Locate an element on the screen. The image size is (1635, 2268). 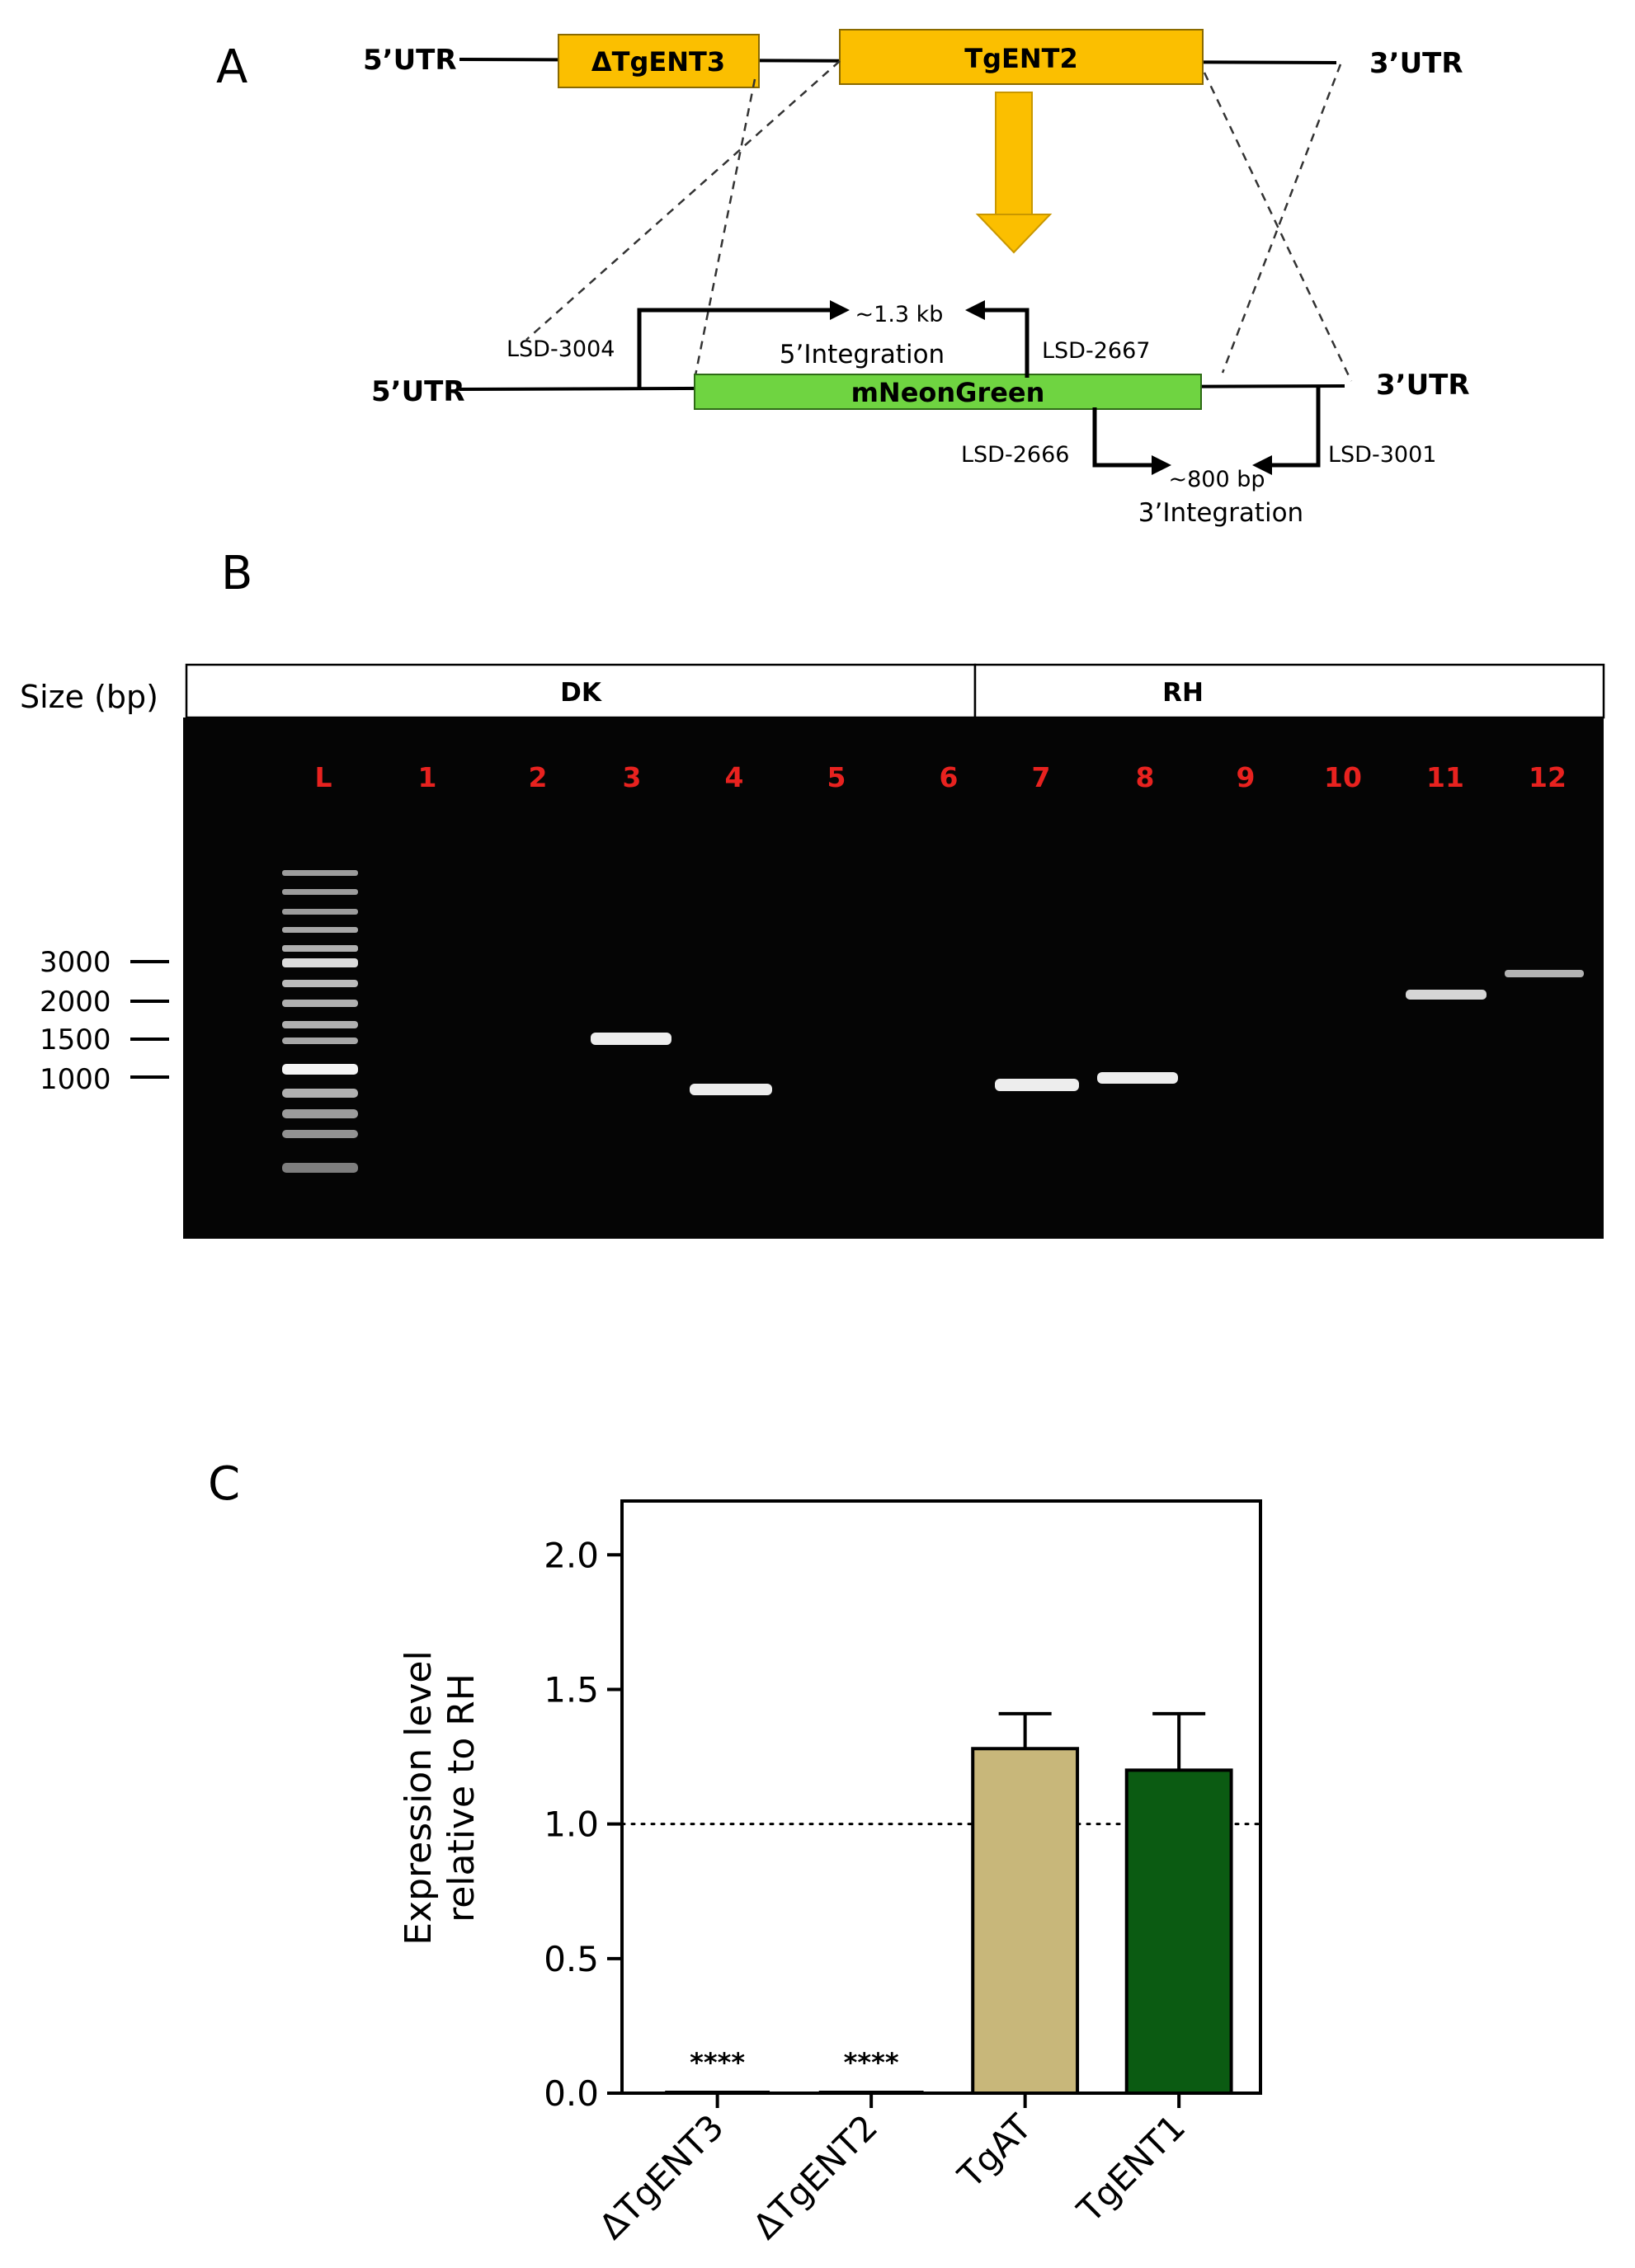
lane-label-12: 12 is located at coordinates (1548, 777).